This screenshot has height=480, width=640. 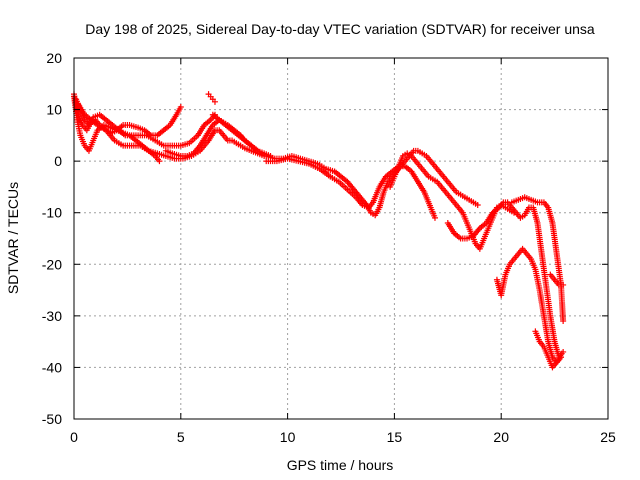 What do you see at coordinates (13, 238) in the screenshot?
I see `y-axis-label: SDTVAR / TECUs` at bounding box center [13, 238].